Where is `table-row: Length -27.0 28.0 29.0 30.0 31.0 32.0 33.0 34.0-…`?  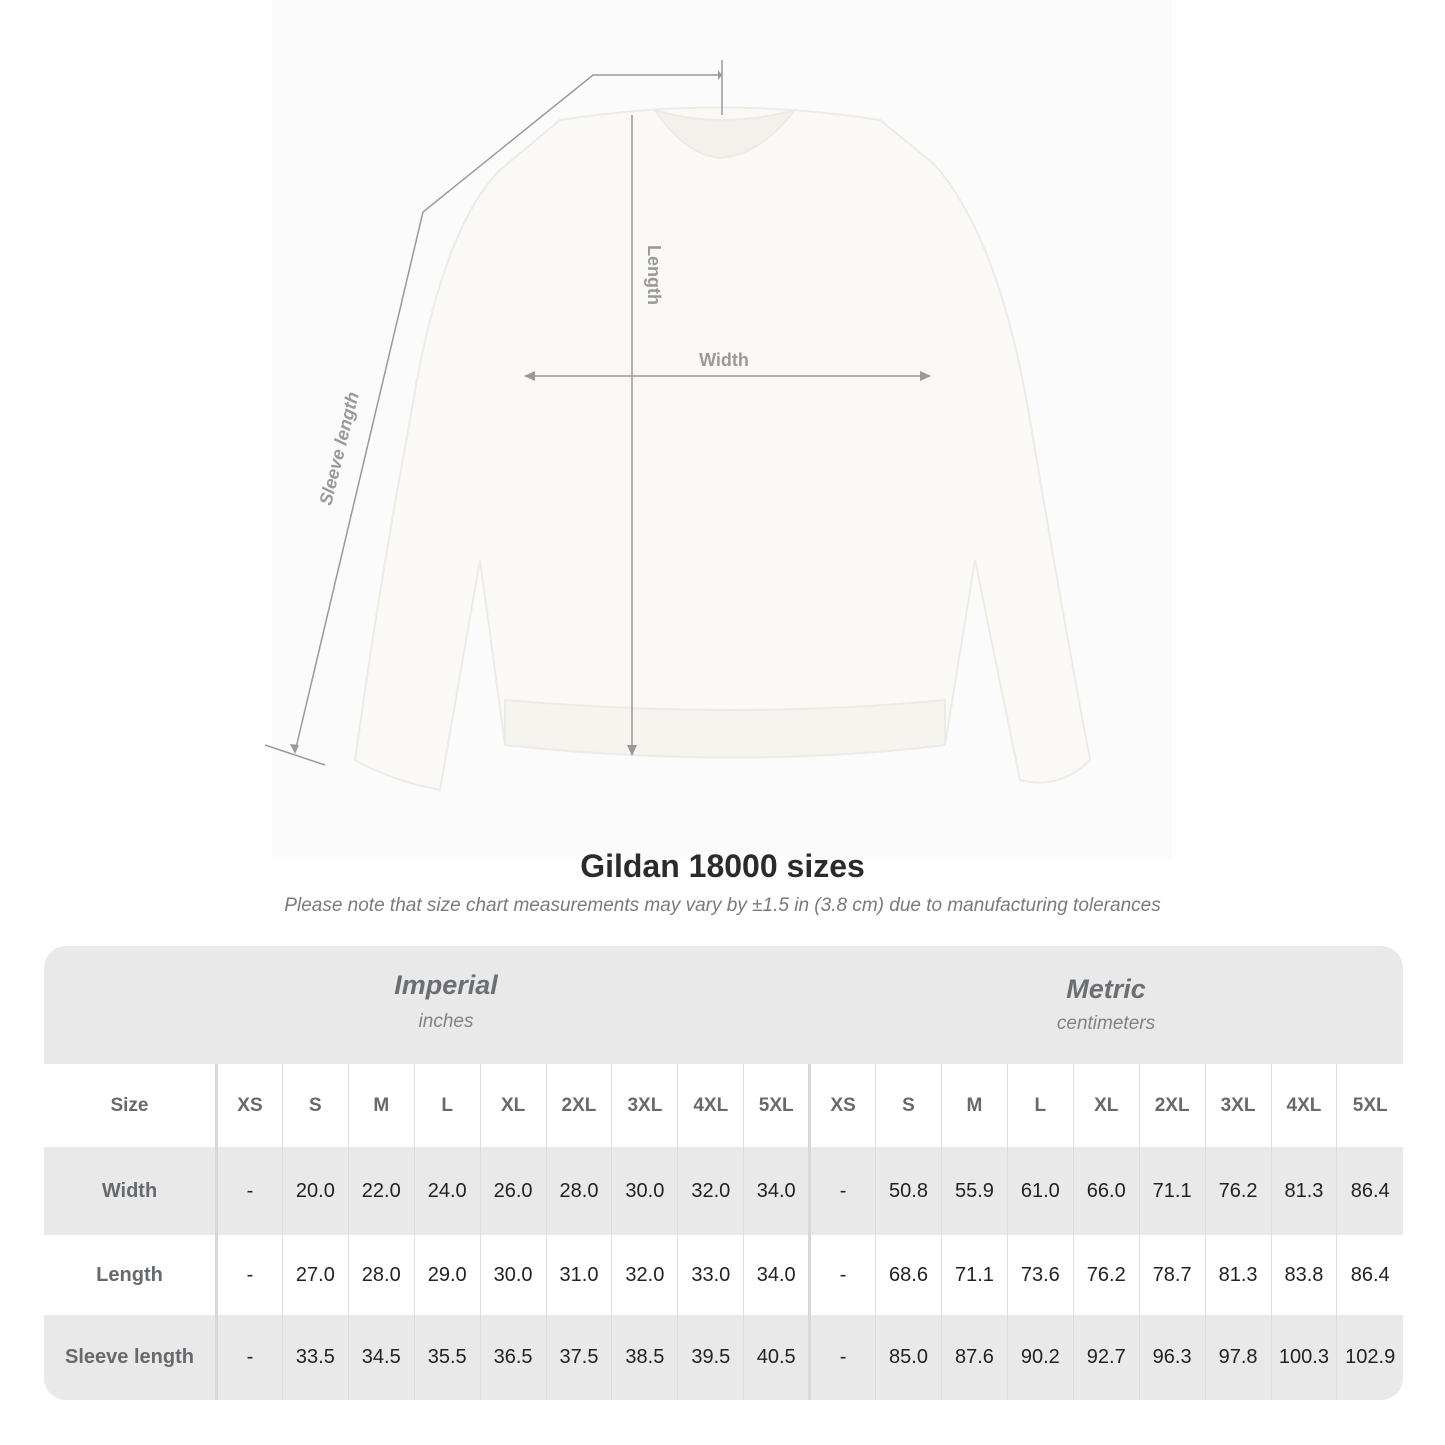
table-row: Length -27.0 28.0 29.0 30.0 31.0 32.0 33.0 34.0-… is located at coordinates (723, 1275).